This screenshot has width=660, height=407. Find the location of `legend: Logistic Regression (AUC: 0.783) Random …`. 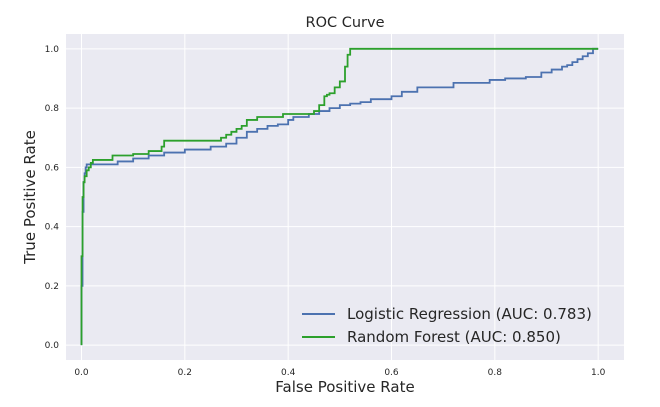

legend: Logistic Regression (AUC: 0.783) Random … is located at coordinates (447, 325).